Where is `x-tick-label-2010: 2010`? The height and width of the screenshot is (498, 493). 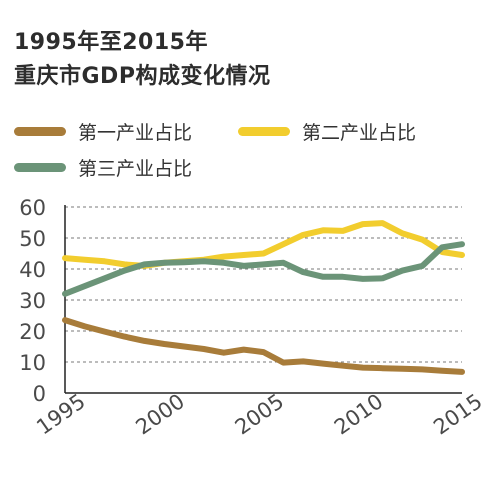
x-tick-label-2010: 2010 is located at coordinates (359, 414).